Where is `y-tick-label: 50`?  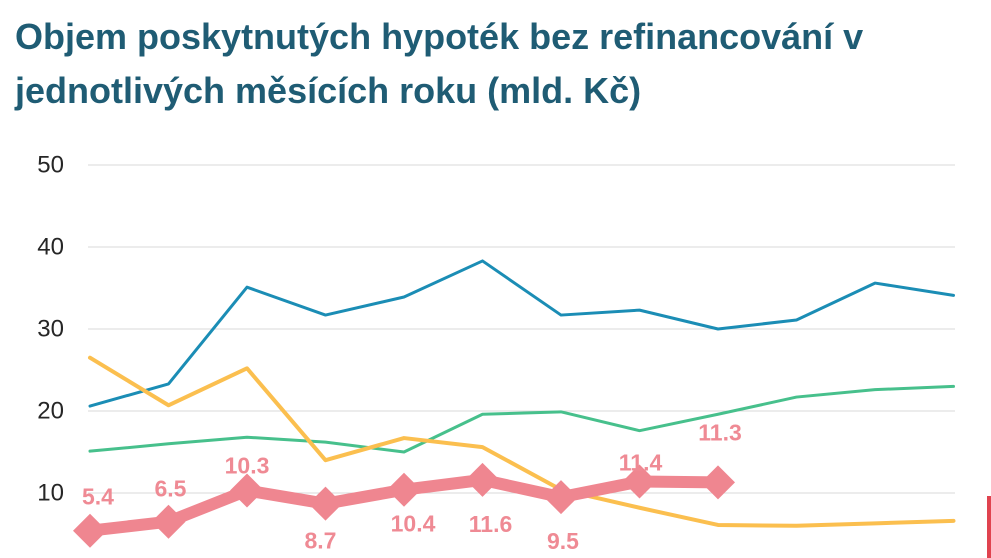
y-tick-label: 50 is located at coordinates (50, 165).